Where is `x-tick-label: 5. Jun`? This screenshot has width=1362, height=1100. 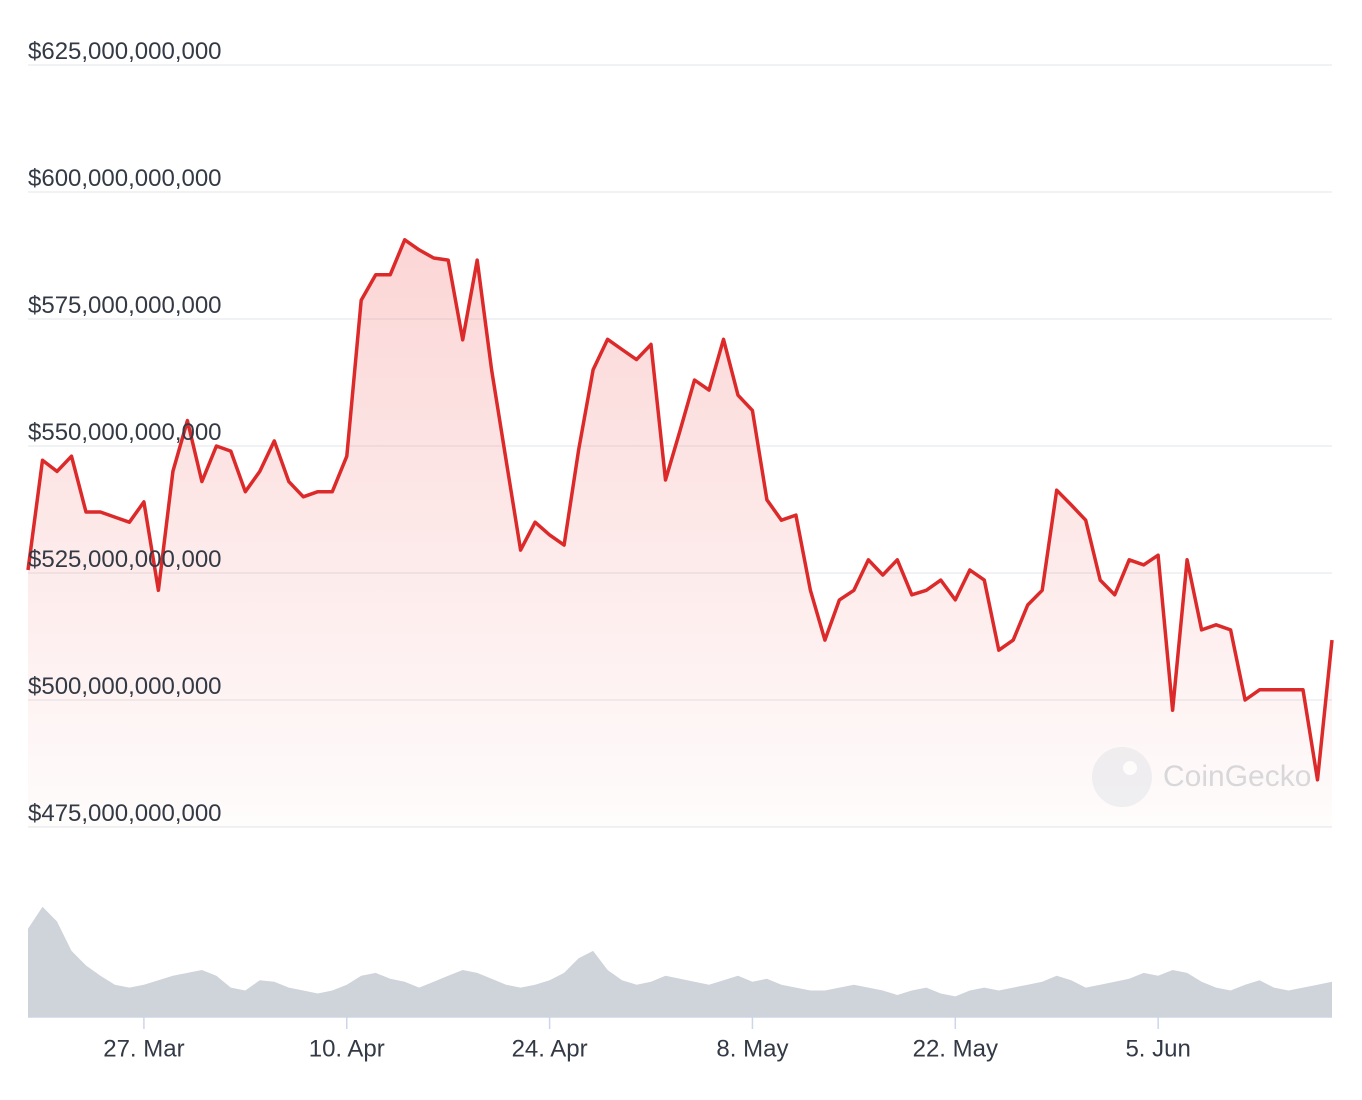
x-tick-label: 5. Jun is located at coordinates (1157, 1048).